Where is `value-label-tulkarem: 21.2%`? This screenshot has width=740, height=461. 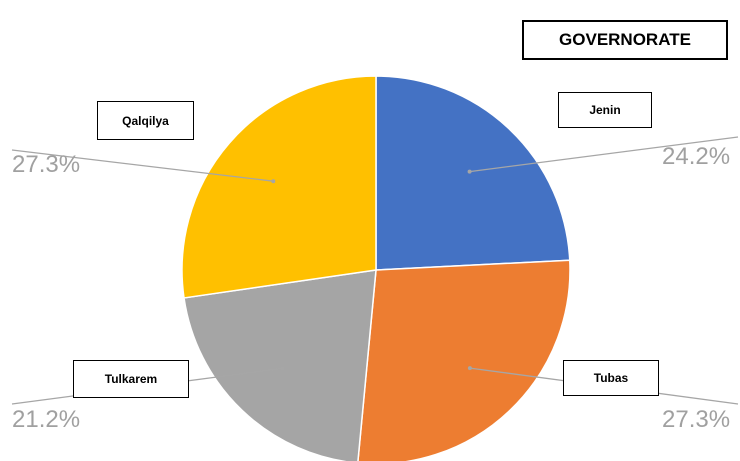 value-label-tulkarem: 21.2% is located at coordinates (46, 419).